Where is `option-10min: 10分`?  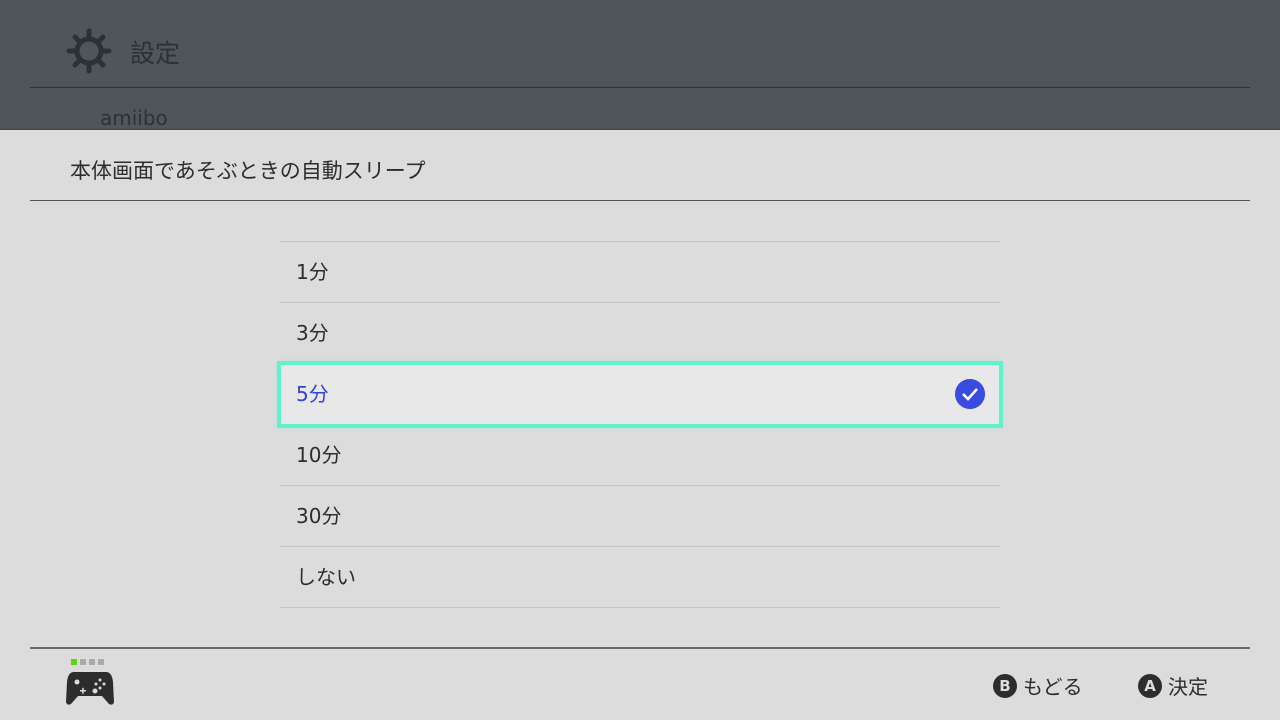 option-10min: 10分 is located at coordinates (640, 455).